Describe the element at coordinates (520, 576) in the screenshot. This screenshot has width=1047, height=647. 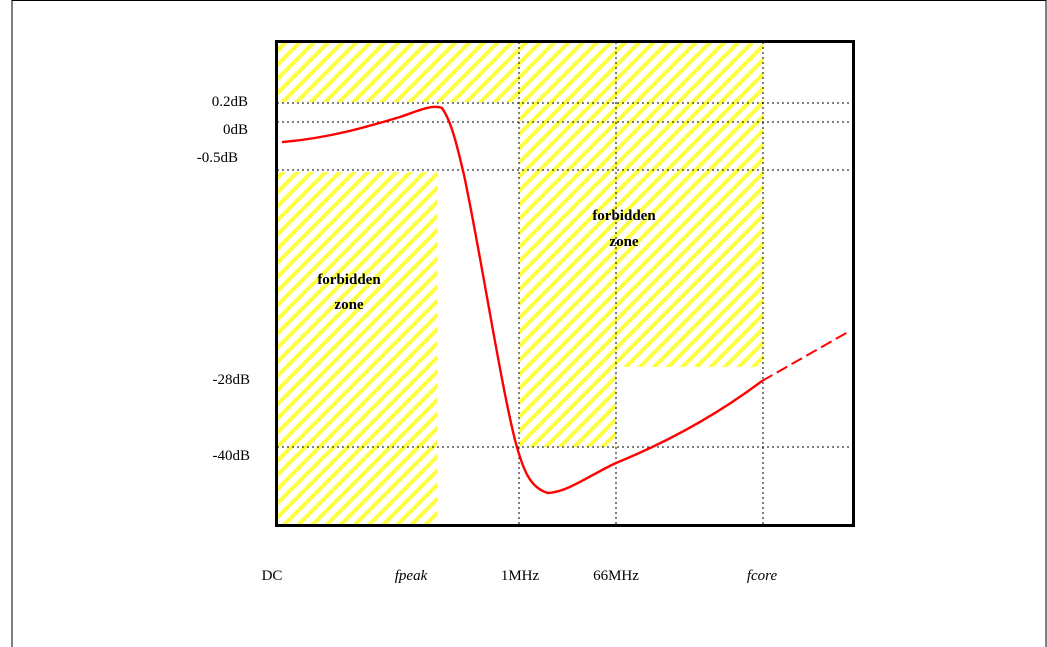
I see `x-tick-label: 1MHz` at that location.